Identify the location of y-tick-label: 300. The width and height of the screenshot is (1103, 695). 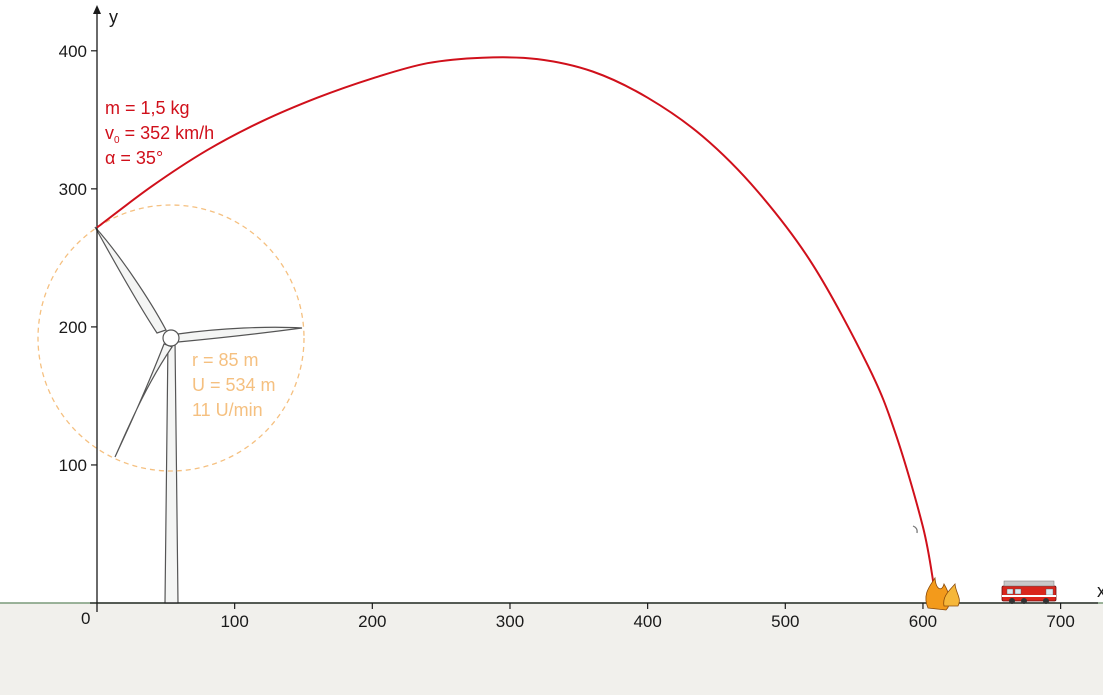
(73, 189).